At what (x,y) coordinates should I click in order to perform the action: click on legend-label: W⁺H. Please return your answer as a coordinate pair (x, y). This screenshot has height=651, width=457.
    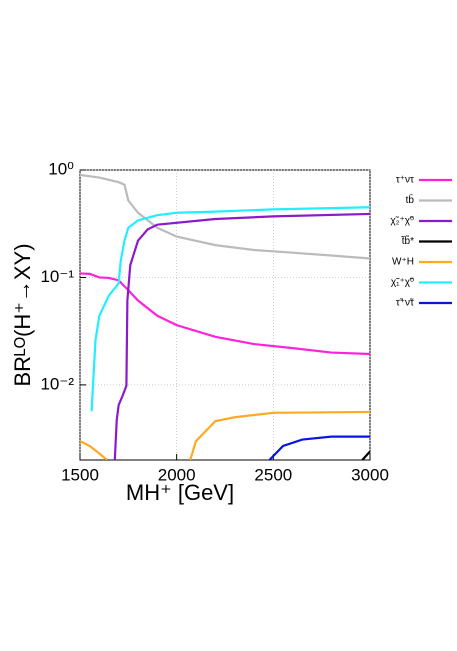
    Looking at the image, I should click on (403, 262).